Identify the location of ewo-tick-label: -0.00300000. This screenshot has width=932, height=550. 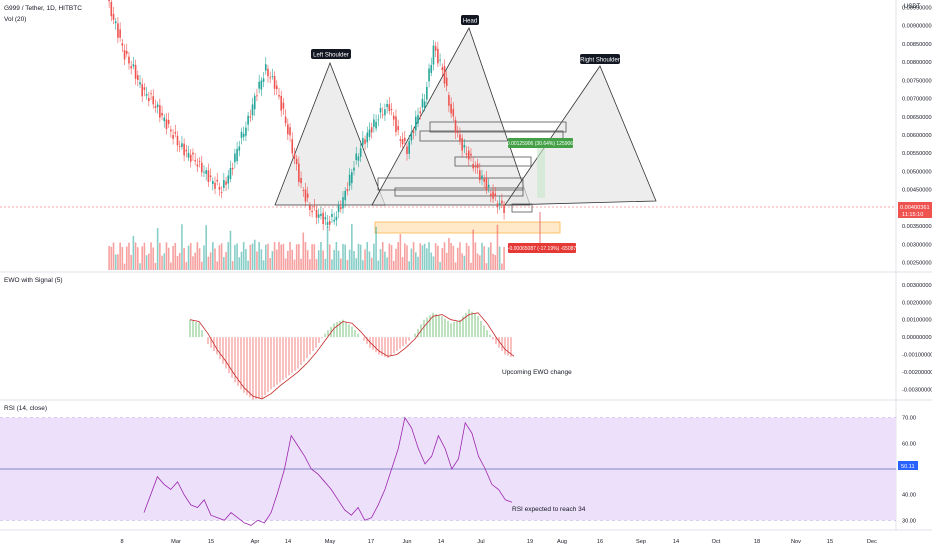
(917, 390).